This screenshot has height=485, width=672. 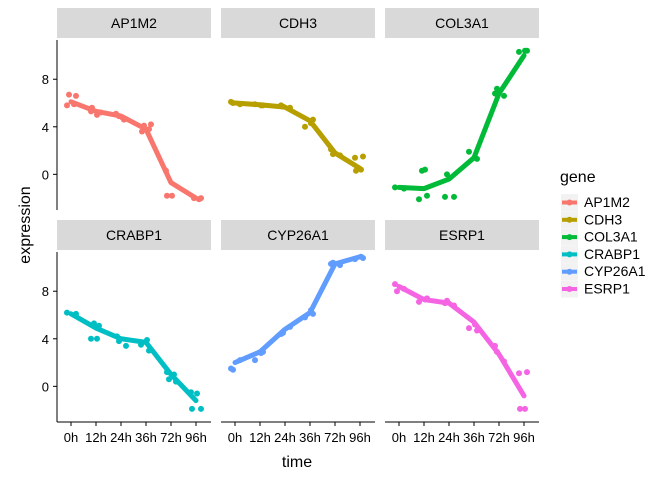 I want to click on x-tick-label: 72h, so click(x=499, y=437).